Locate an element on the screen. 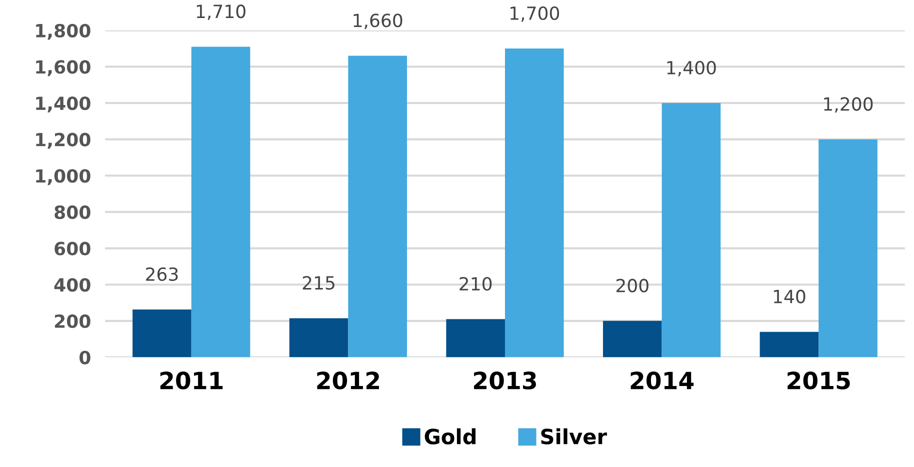 Image resolution: width=914 pixels, height=467 pixels. y-tick-label: 600 is located at coordinates (72, 249).